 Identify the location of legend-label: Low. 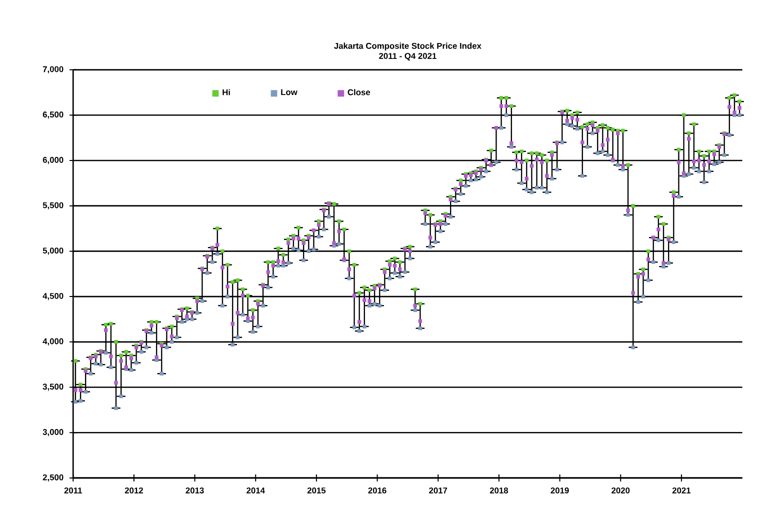
(289, 92).